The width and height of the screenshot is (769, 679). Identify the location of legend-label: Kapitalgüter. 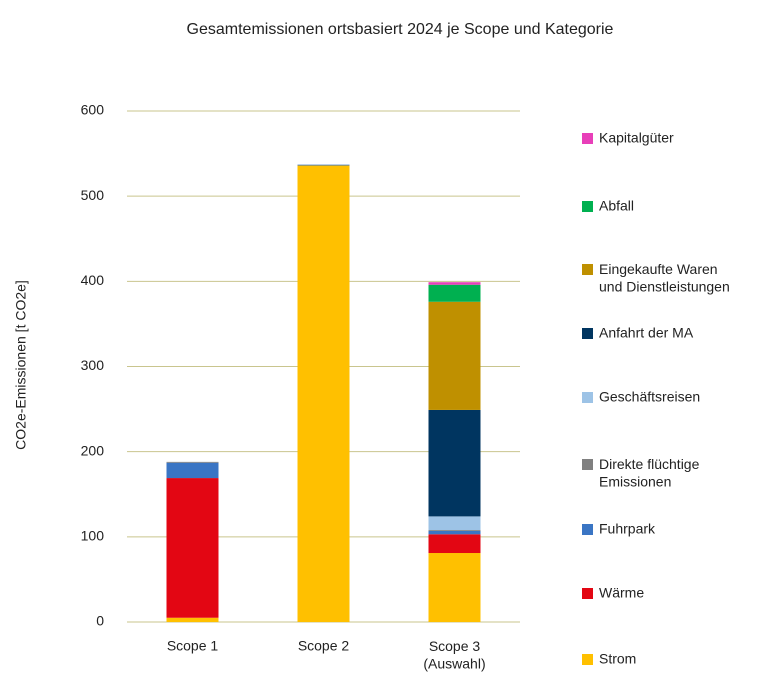
(636, 138).